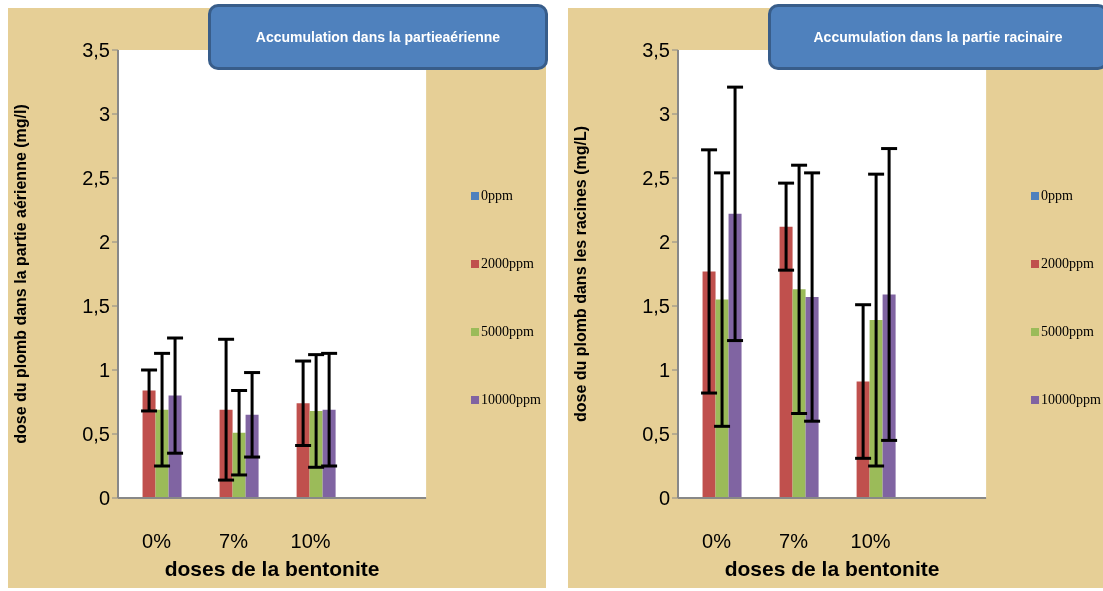 The image size is (1103, 591). I want to click on title-banner: Accumulation dans la partieaérienne, so click(378, 37).